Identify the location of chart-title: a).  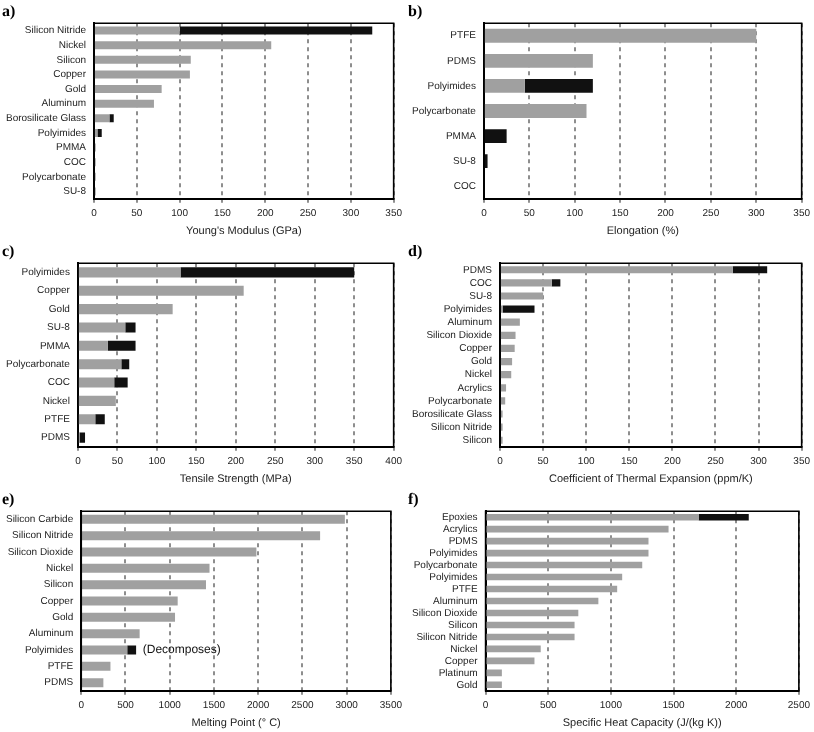
(9, 10).